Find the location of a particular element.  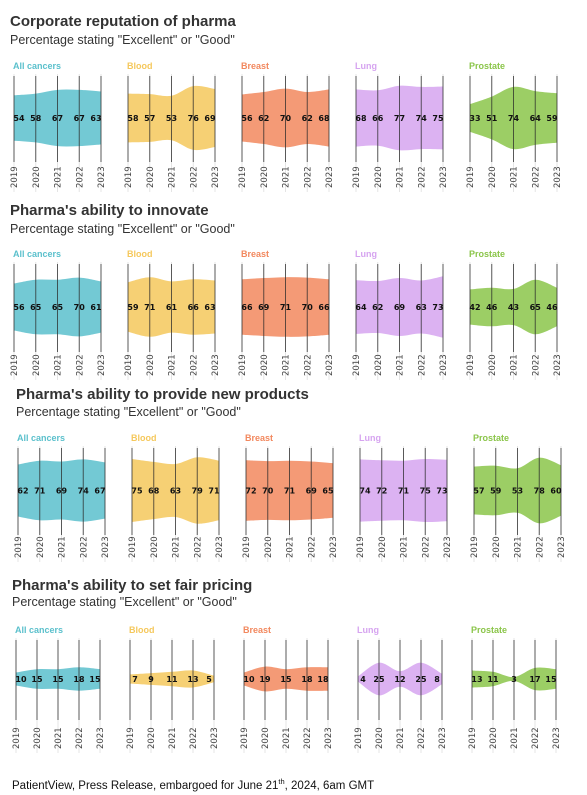

category-label: Breast is located at coordinates (257, 630).